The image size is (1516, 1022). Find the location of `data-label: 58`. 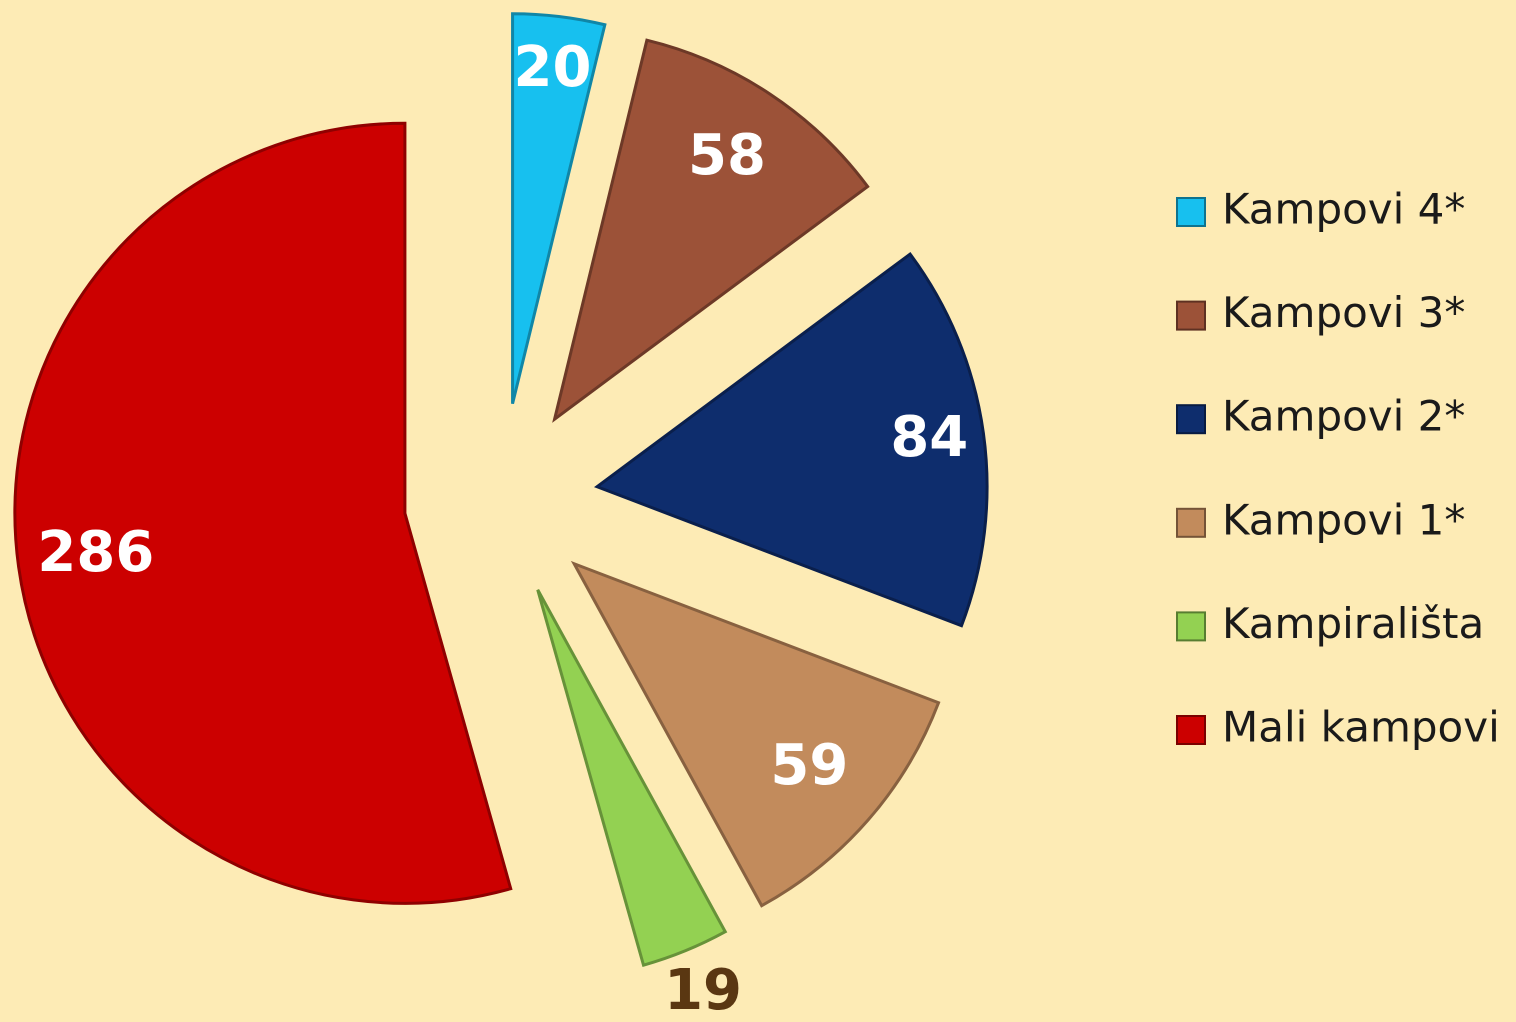

data-label: 58 is located at coordinates (727, 155).